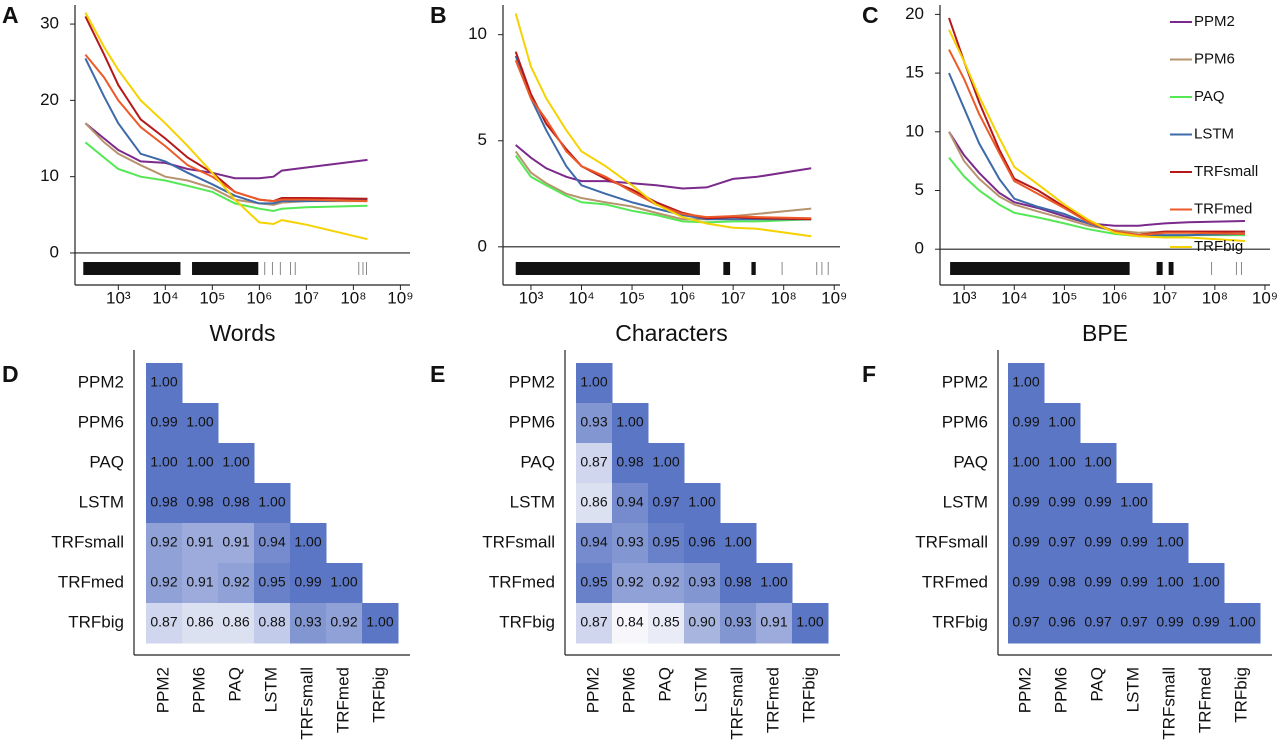 Image resolution: width=1280 pixels, height=745 pixels. Describe the element at coordinates (592, 690) in the screenshot. I see `column-label: PPM2` at that location.